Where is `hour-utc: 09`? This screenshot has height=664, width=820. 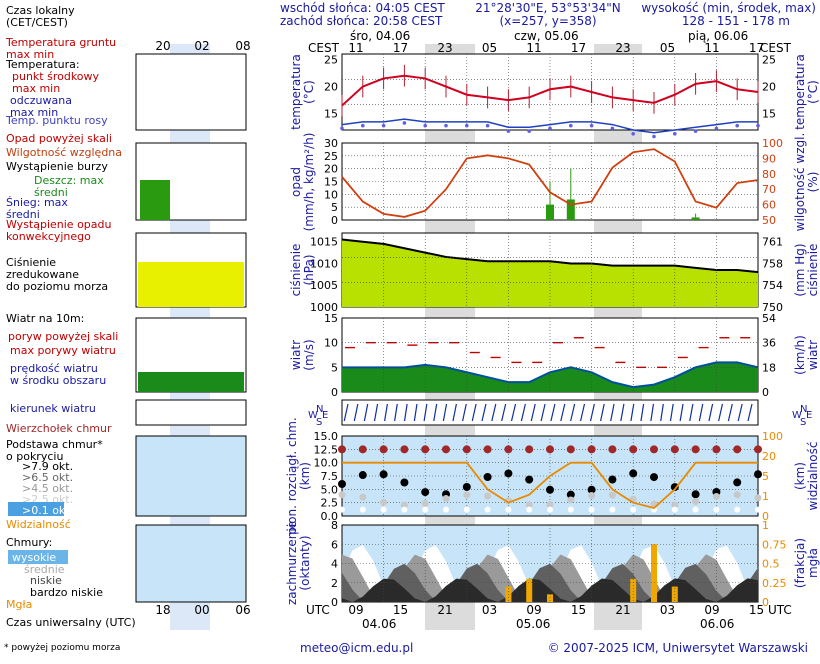
hour-utc: 09 is located at coordinates (355, 610).